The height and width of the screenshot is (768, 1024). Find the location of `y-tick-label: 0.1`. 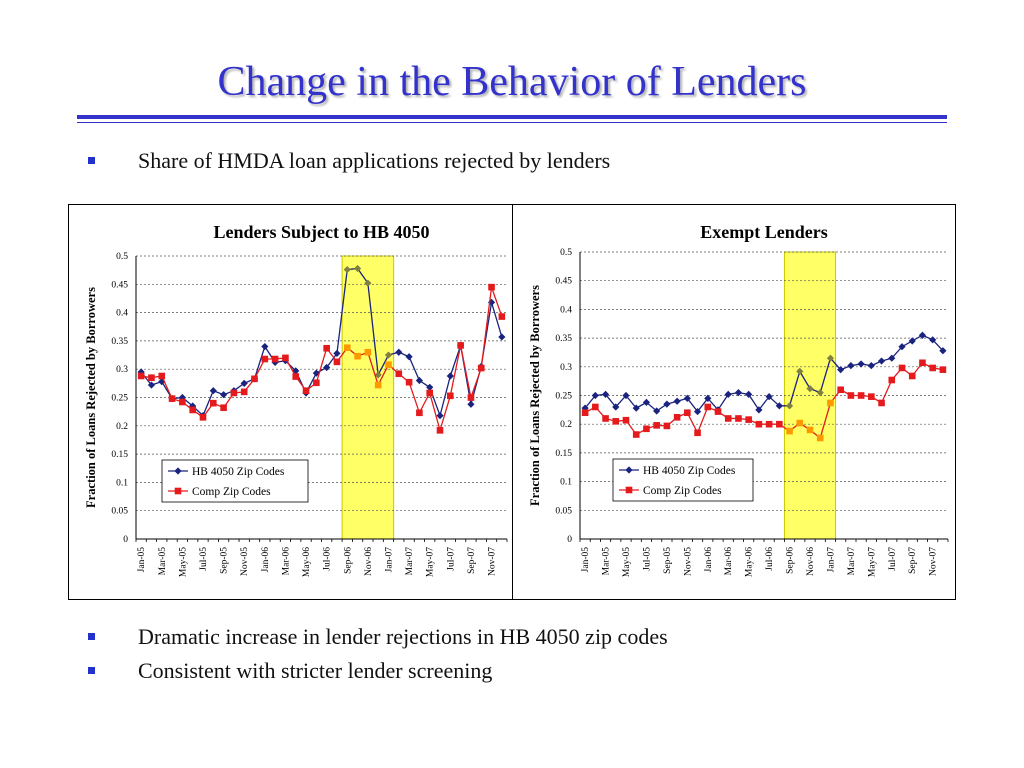

y-tick-label: 0.1 is located at coordinates (566, 483).